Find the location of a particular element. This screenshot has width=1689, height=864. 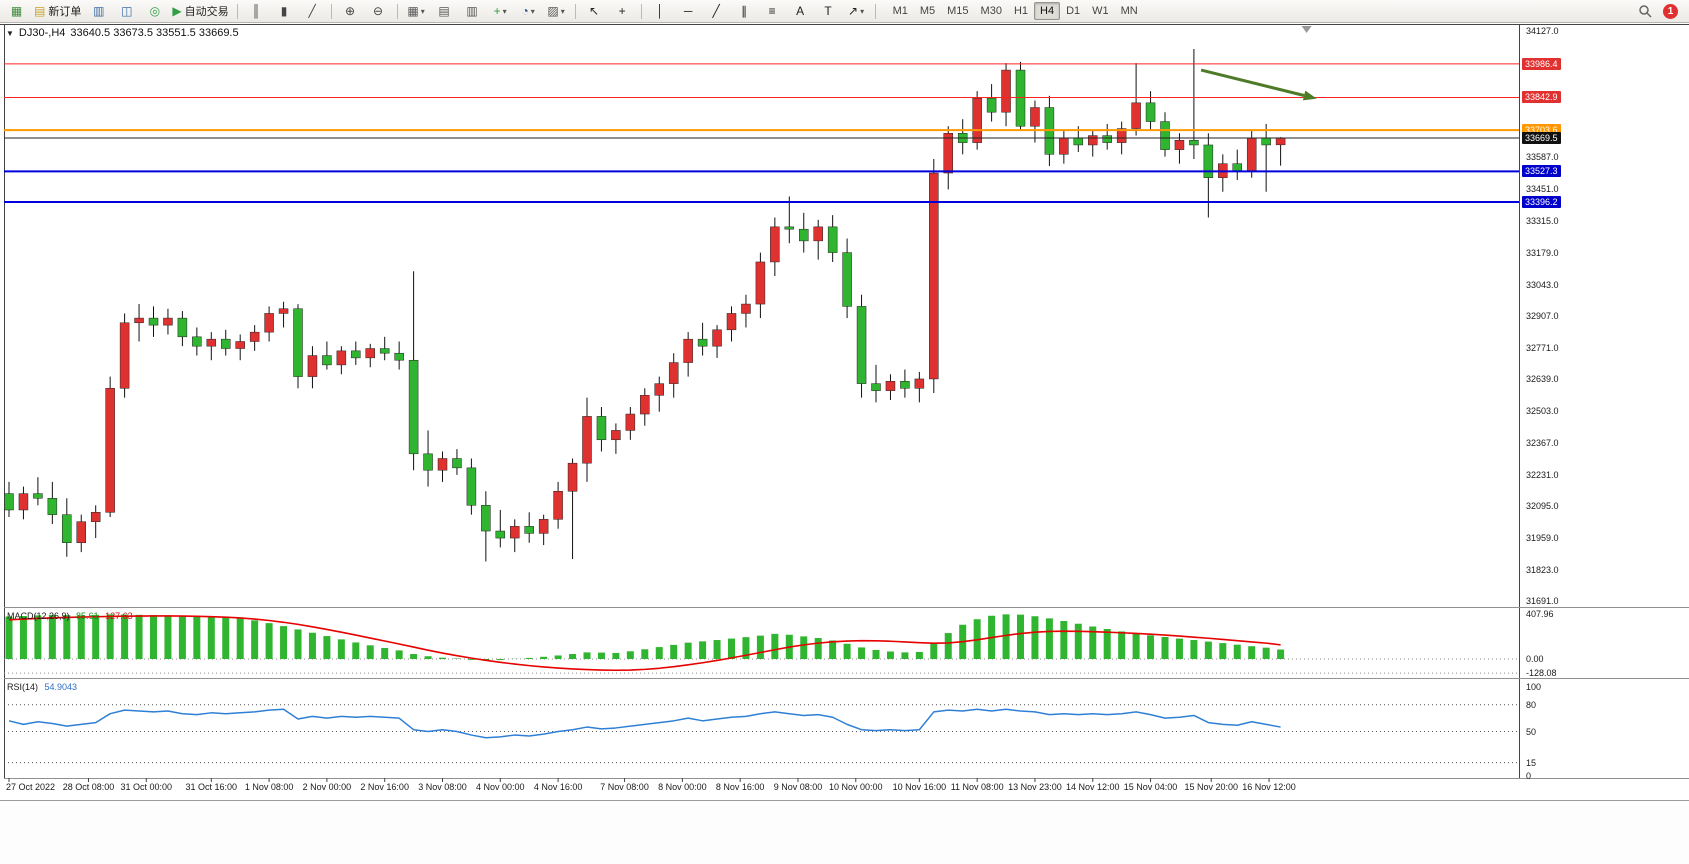

vertical-line-icon: │ is located at coordinates (660, 11).